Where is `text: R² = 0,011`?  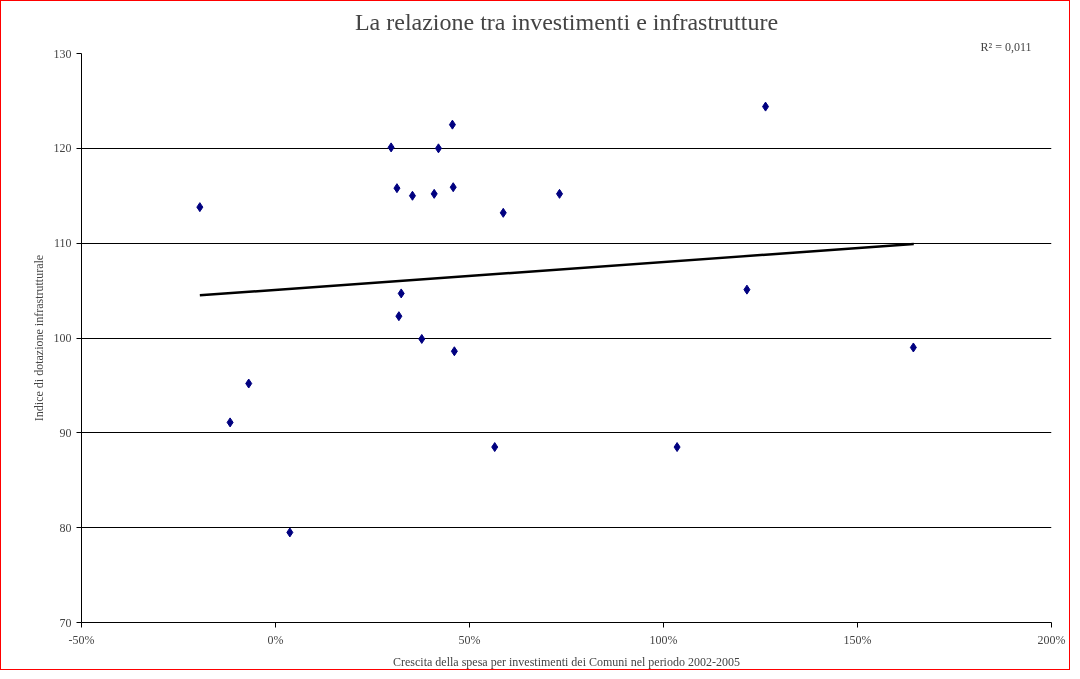
text: R² = 0,011 is located at coordinates (1006, 46).